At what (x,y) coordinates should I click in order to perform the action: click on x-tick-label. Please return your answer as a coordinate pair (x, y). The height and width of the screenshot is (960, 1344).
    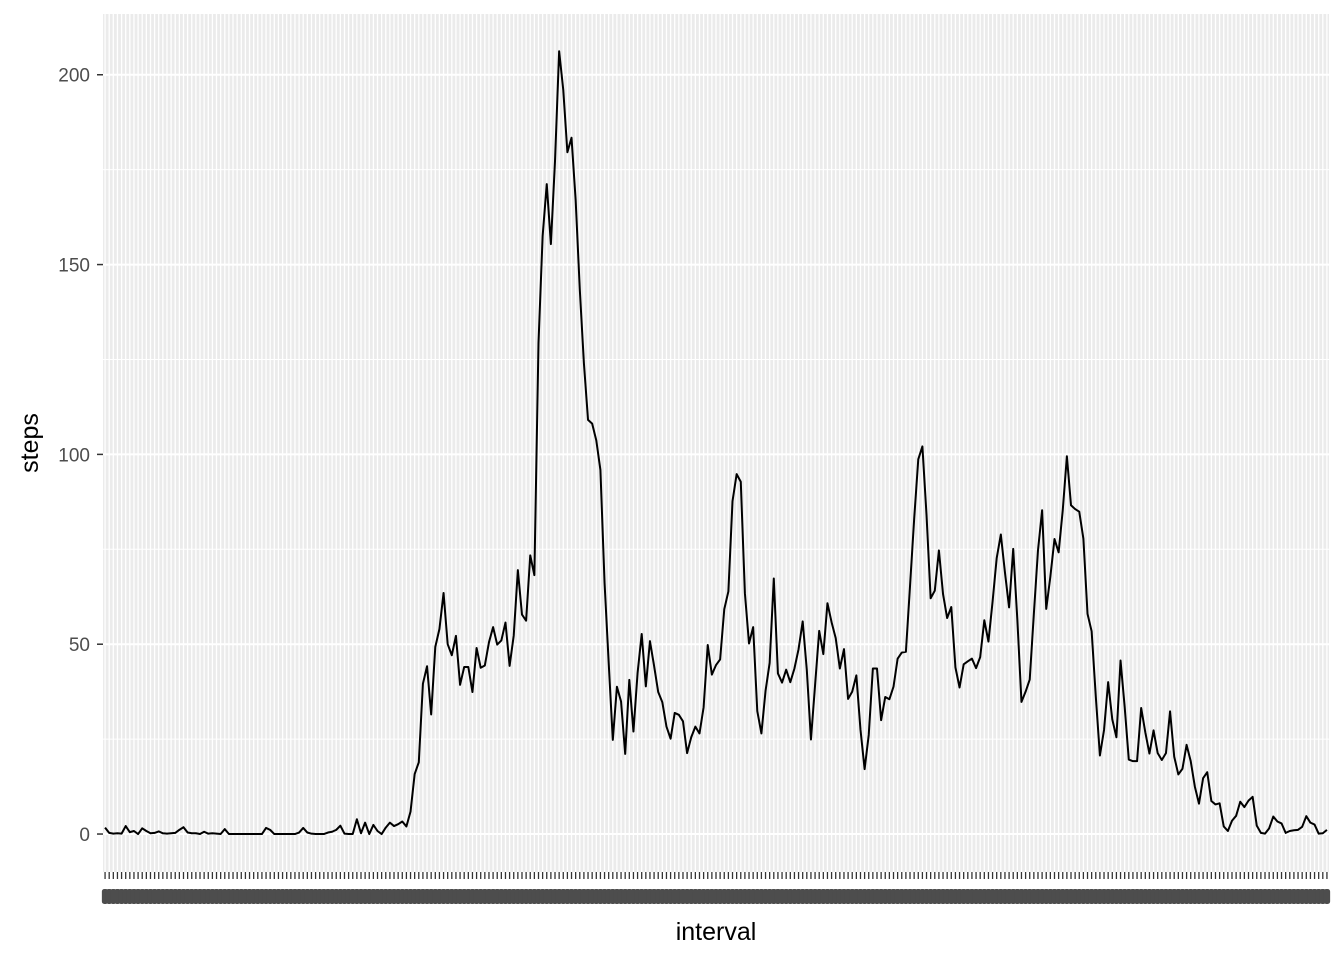
    Looking at the image, I should click on (1327, 896).